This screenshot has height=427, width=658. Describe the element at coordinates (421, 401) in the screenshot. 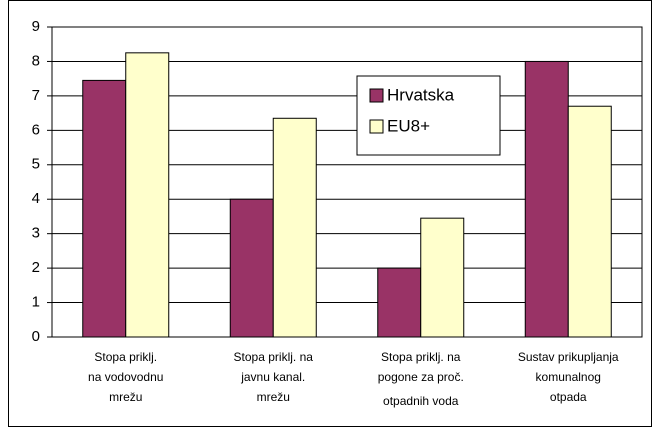

I see `x-tick-label: otpadnih voda` at that location.